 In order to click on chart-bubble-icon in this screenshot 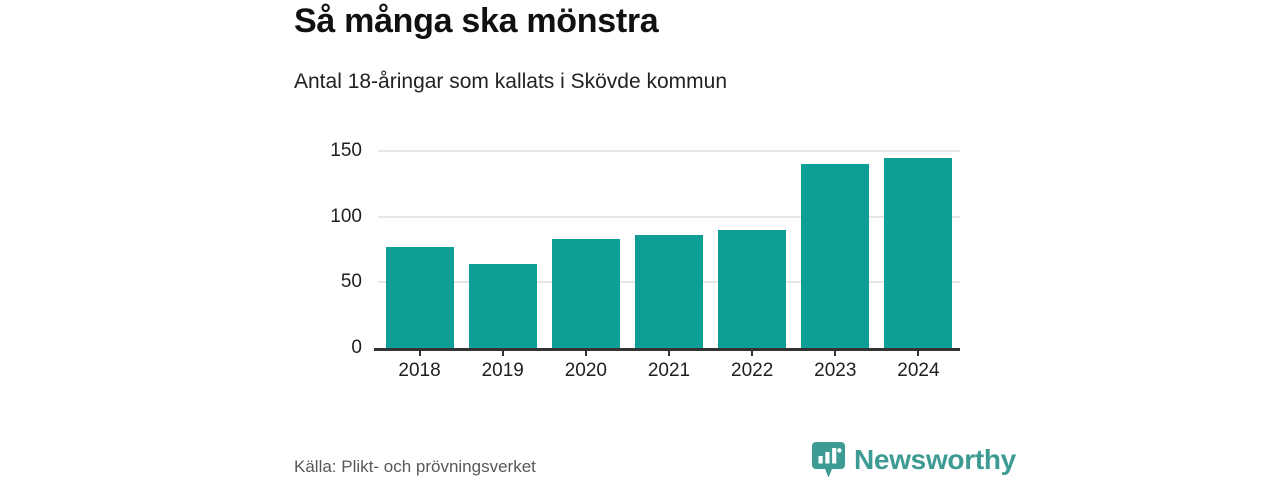, I will do `click(828, 460)`.